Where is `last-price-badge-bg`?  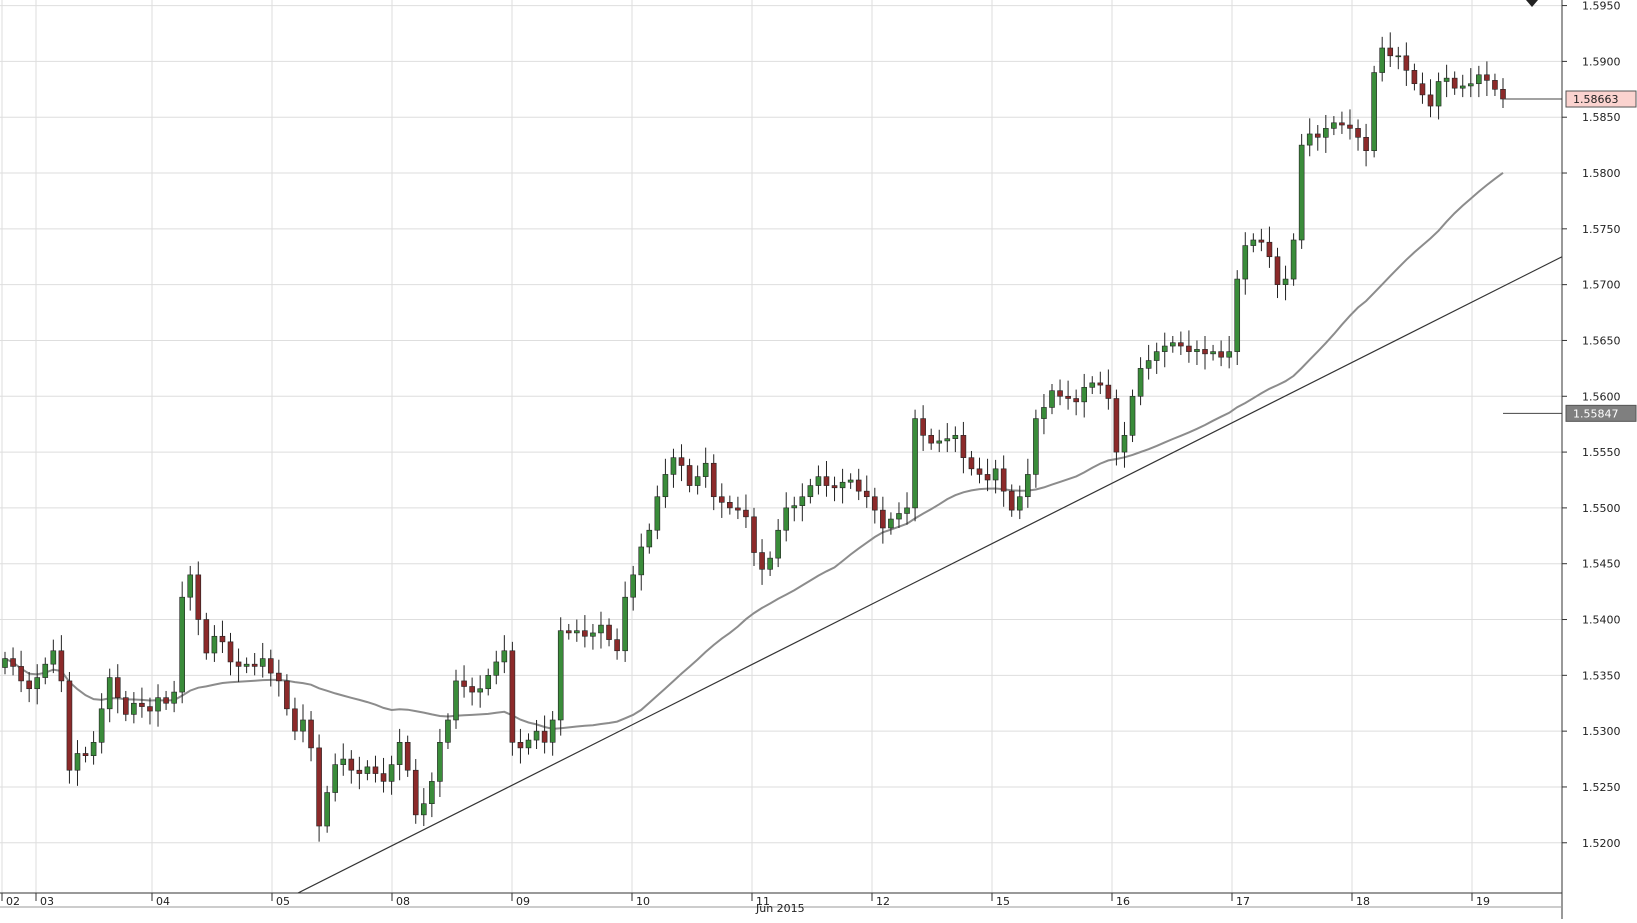 last-price-badge-bg is located at coordinates (1601, 99).